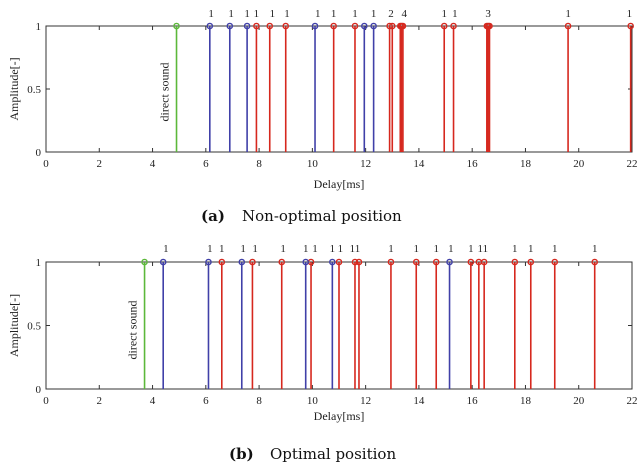 Image resolution: width=643 pixels, height=466 pixels. I want to click on chart1-caption: Non-optimal position, so click(322, 216).